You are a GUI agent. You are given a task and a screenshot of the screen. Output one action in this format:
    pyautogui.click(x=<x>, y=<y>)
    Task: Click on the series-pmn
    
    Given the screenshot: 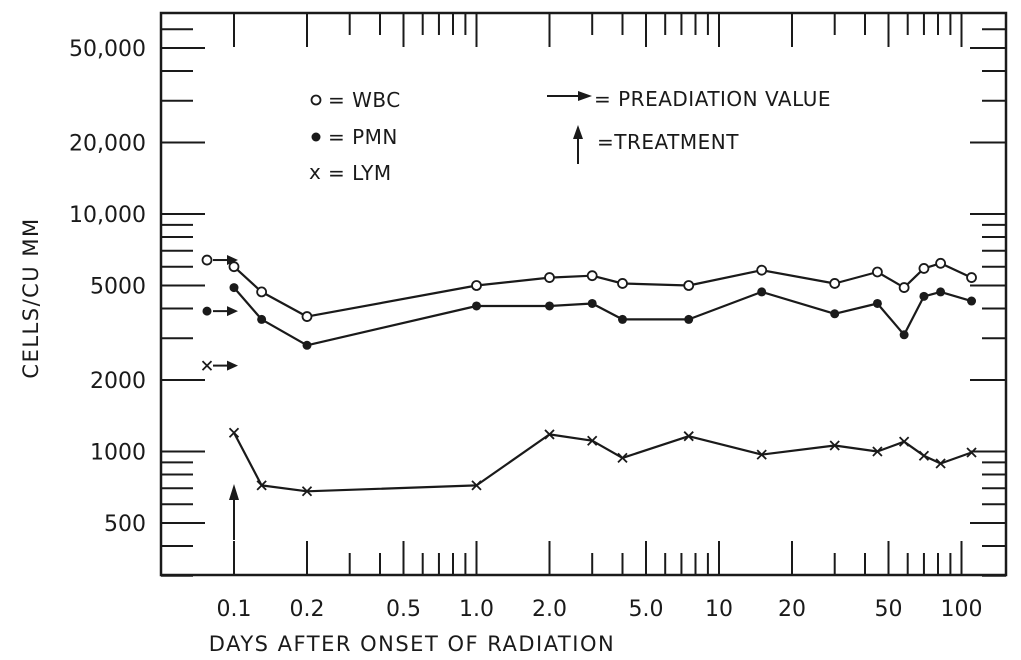 What is the action you would take?
    pyautogui.click(x=603, y=316)
    